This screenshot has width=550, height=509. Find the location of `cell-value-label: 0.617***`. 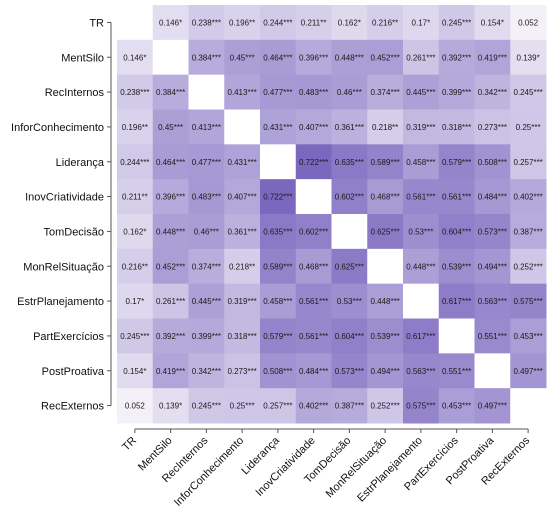

cell-value-label: 0.617*** is located at coordinates (456, 301).